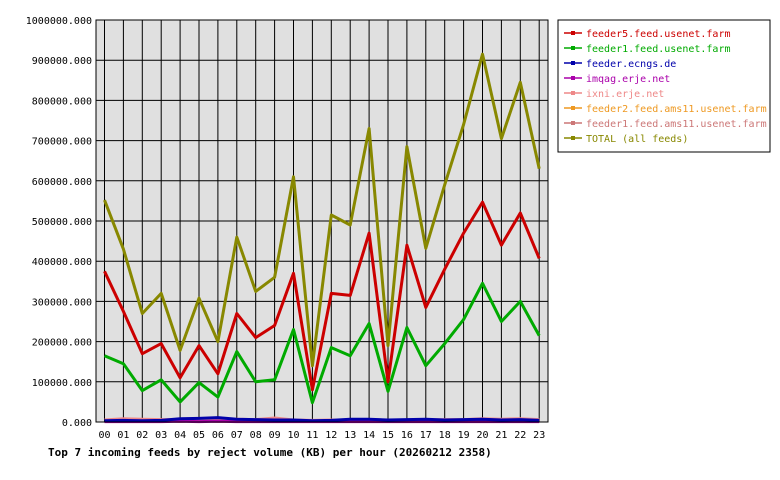 This screenshot has height=480, width=780. What do you see at coordinates (62, 383) in the screenshot?
I see `y-tick-label: 100000.000` at bounding box center [62, 383].